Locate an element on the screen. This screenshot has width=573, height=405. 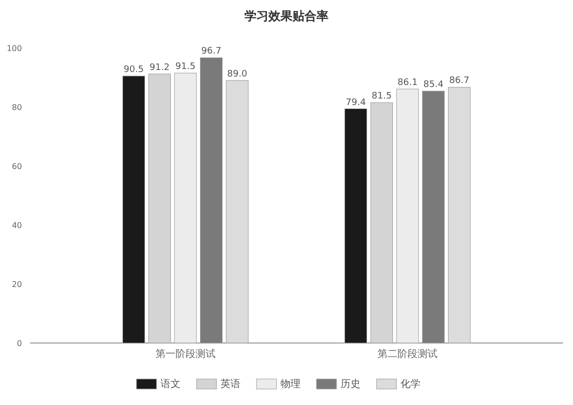
y-tick-label: 80 is located at coordinates (17, 107).